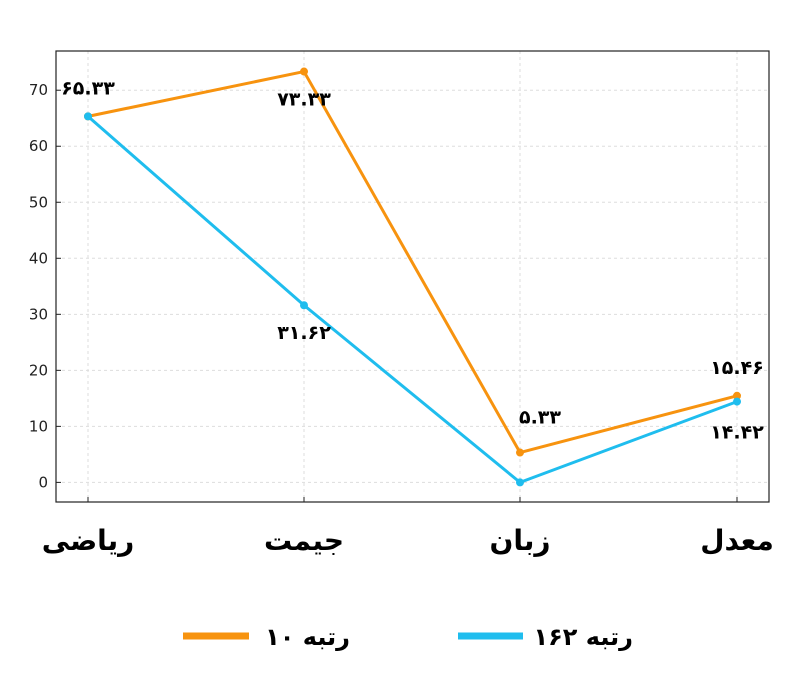 The width and height of the screenshot is (799, 694). I want to click on x-tick-label: ریاضی, so click(88, 540).